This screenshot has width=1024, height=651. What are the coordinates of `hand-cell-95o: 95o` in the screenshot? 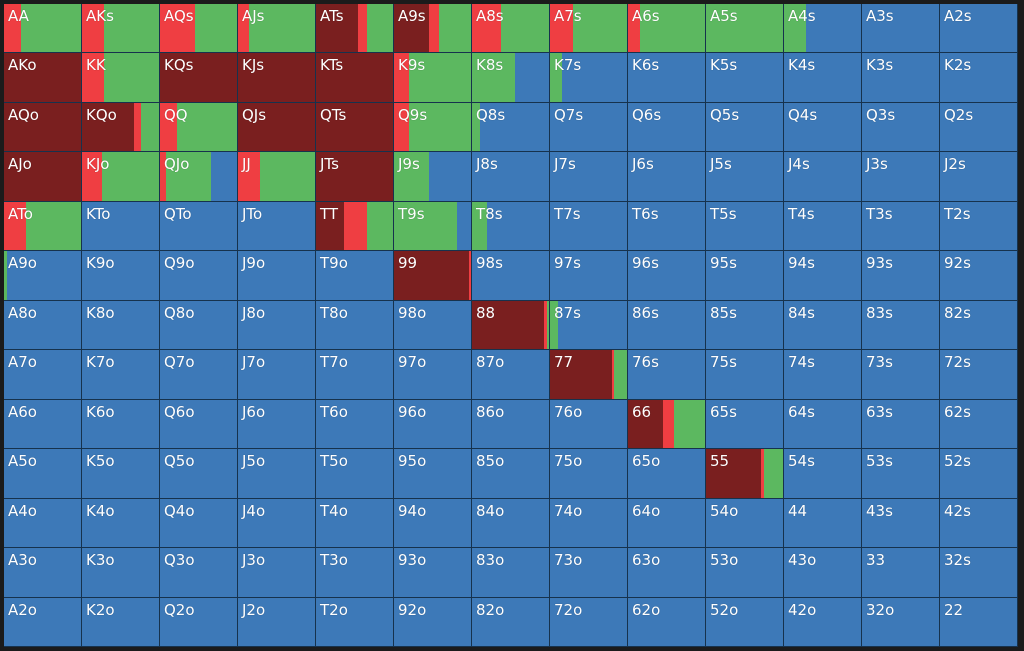 It's located at (433, 474).